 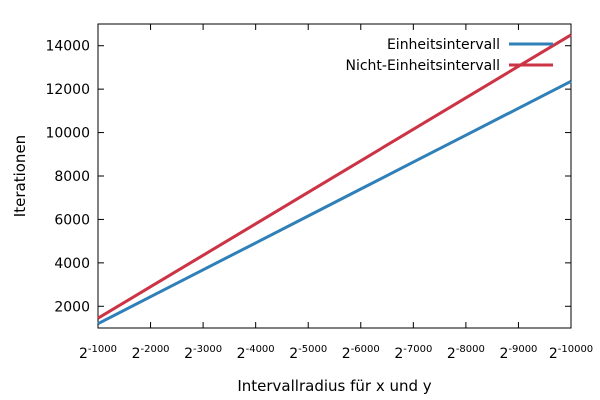 I want to click on x-tick-label: 2-1000, so click(x=98, y=353).